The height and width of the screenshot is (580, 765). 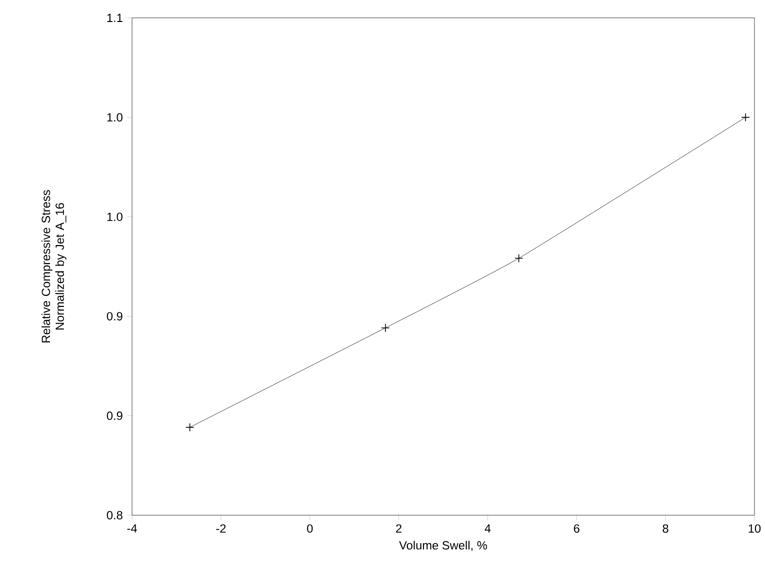 I want to click on x-tick-label: 10, so click(x=754, y=528).